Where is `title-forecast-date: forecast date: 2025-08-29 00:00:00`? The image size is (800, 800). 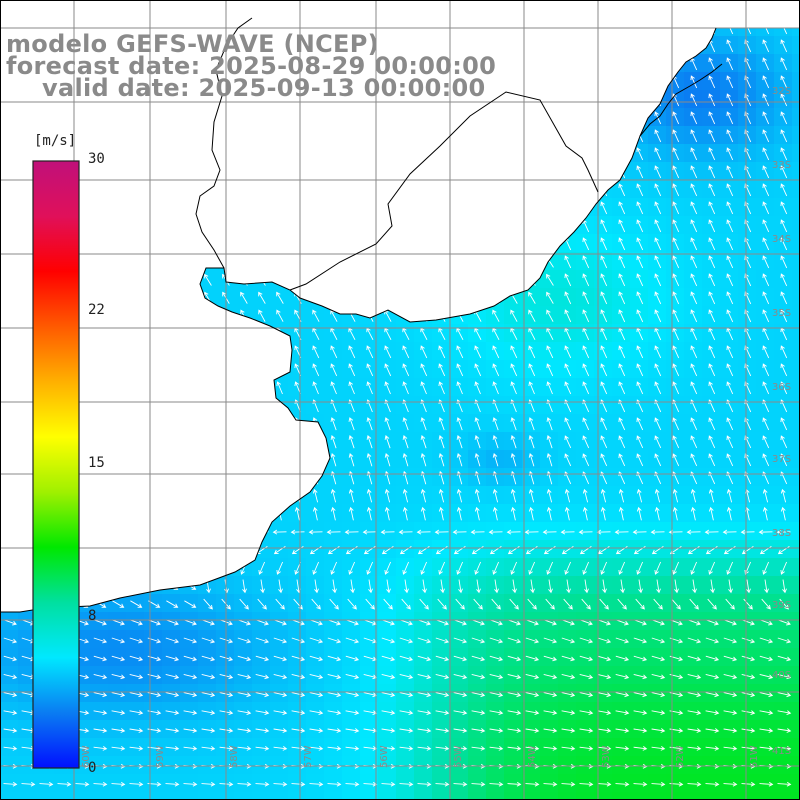 title-forecast-date: forecast date: 2025-08-29 00:00:00 is located at coordinates (251, 66).